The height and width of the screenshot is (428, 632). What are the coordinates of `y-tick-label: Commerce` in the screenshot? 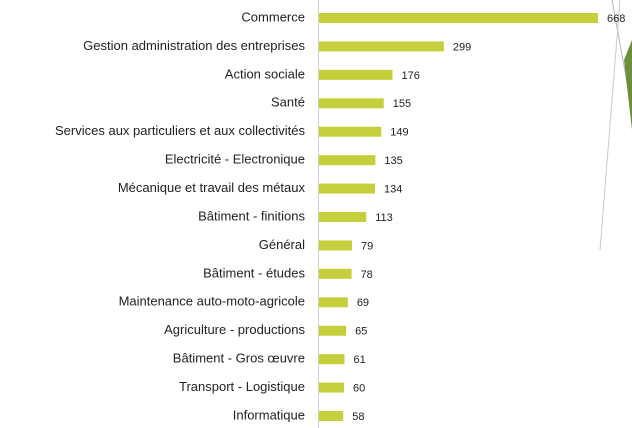 It's located at (273, 16).